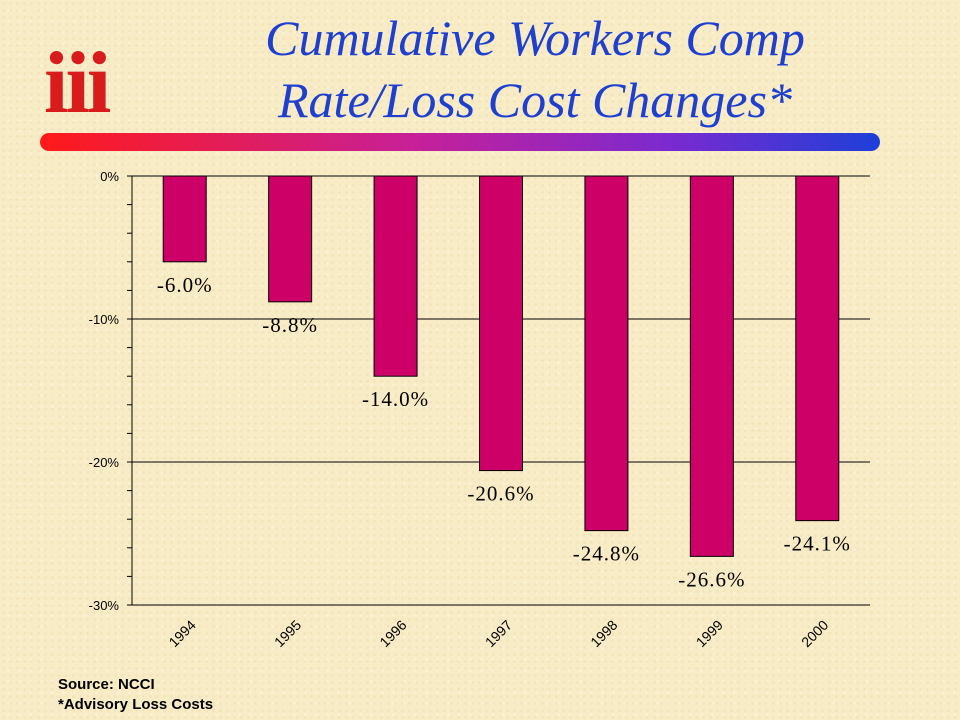 Image resolution: width=960 pixels, height=720 pixels. I want to click on x-tick-label: 1998, so click(603, 633).